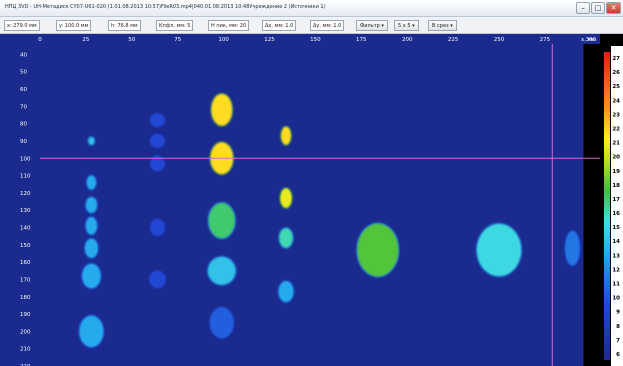 This screenshot has height=366, width=623. What do you see at coordinates (618, 355) in the screenshot?
I see `colorbar-tick-label: 6` at bounding box center [618, 355].